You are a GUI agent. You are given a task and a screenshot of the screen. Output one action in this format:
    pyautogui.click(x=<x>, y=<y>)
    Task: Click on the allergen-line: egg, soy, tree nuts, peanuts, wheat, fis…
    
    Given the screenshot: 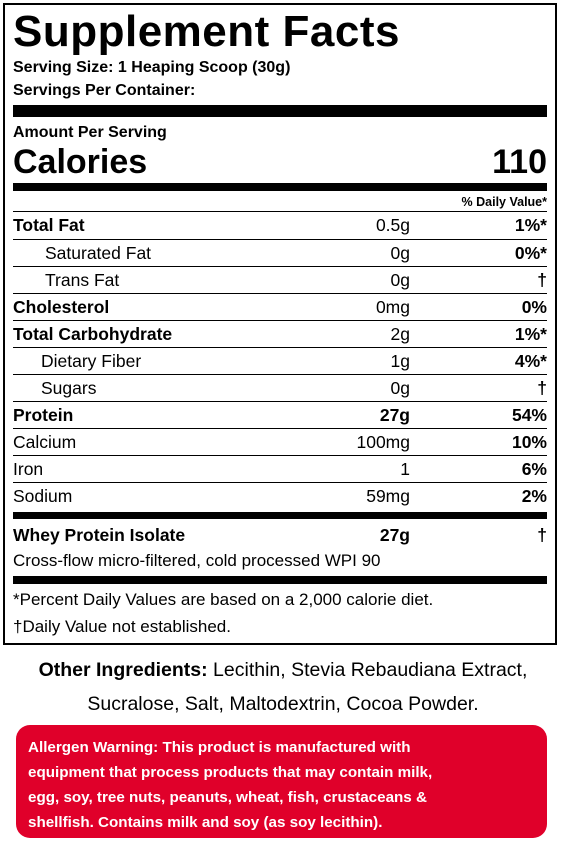 What is the action you would take?
    pyautogui.click(x=227, y=797)
    